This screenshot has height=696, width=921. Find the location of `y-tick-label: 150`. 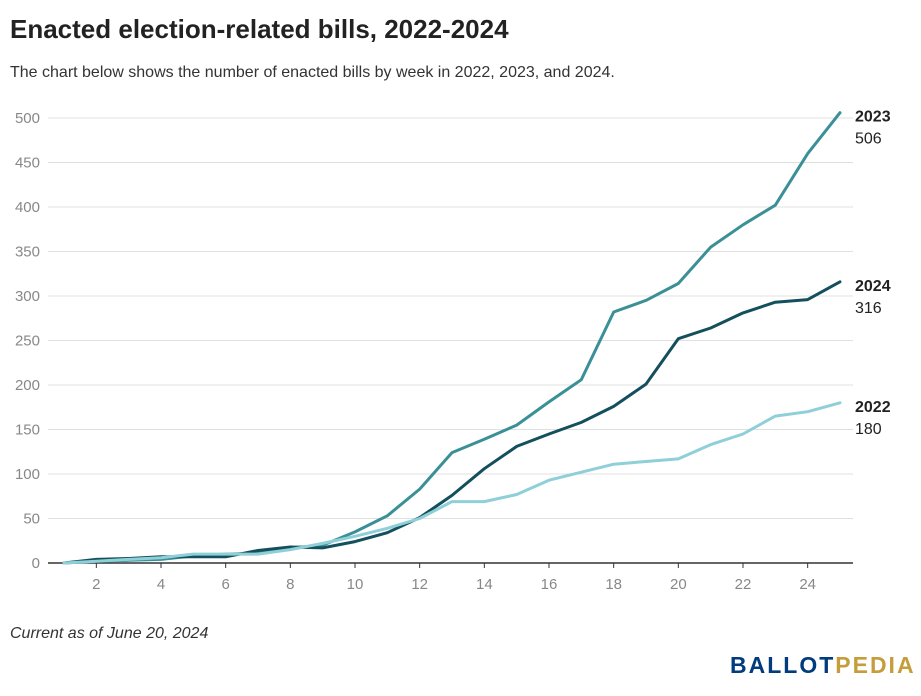

y-tick-label: 150 is located at coordinates (27, 430).